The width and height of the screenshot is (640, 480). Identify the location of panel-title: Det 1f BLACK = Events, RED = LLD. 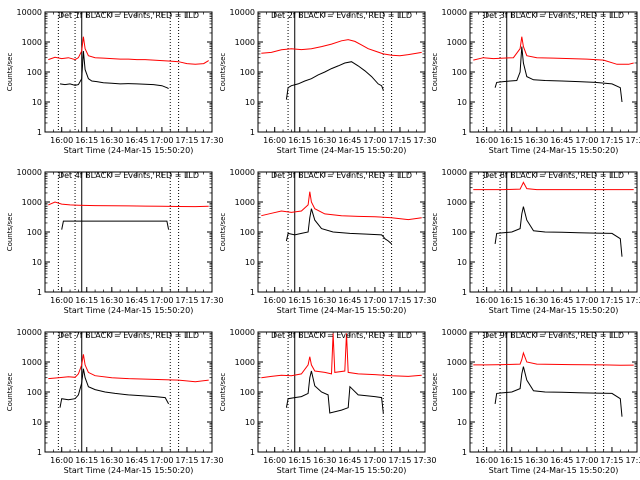
(128, 15).